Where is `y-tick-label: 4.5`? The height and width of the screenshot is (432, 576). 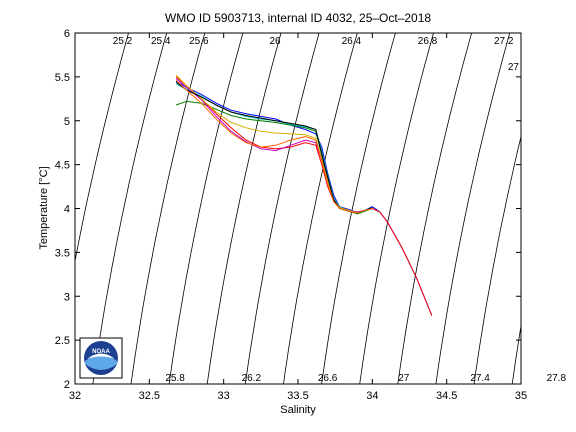 y-tick-label: 4.5 is located at coordinates (62, 166).